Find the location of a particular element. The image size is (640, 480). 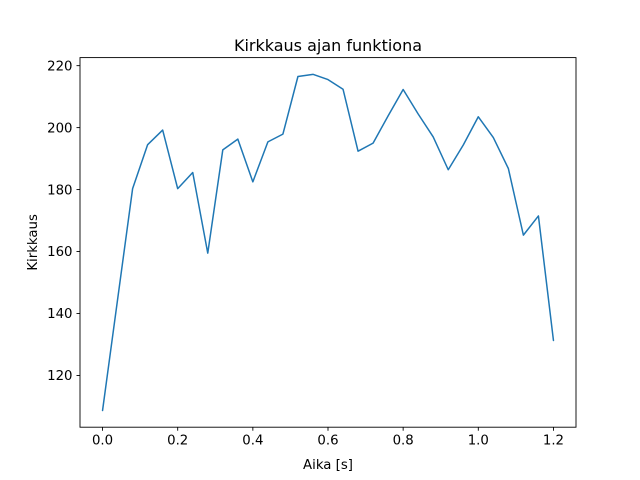

y-tick-label: 140 is located at coordinates (59, 314).